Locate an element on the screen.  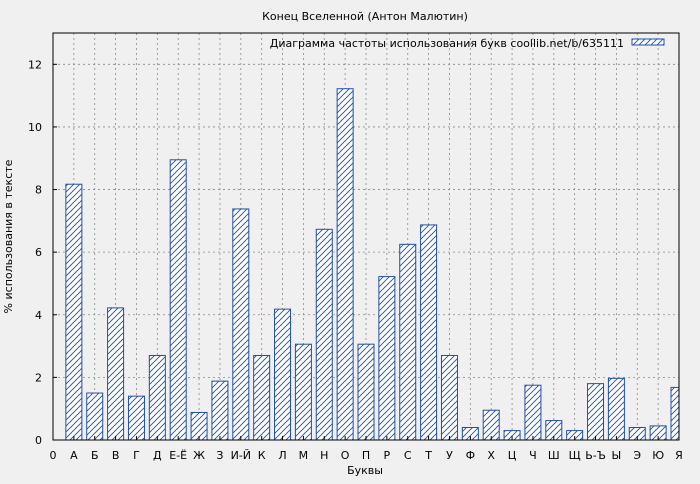
x-tick-label: Д is located at coordinates (157, 455).